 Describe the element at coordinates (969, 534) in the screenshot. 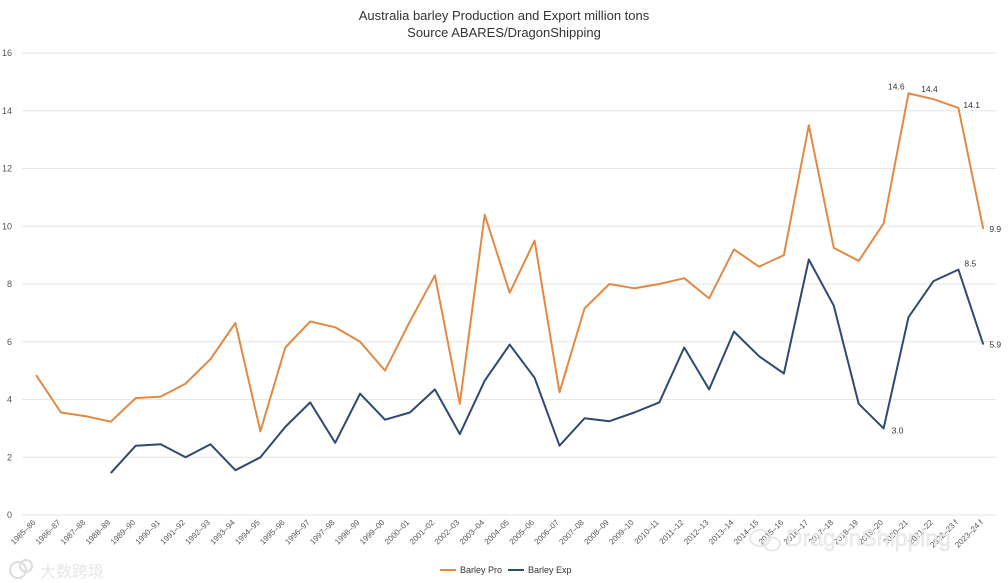

I see `x-tick-label: 2023–24 f` at that location.